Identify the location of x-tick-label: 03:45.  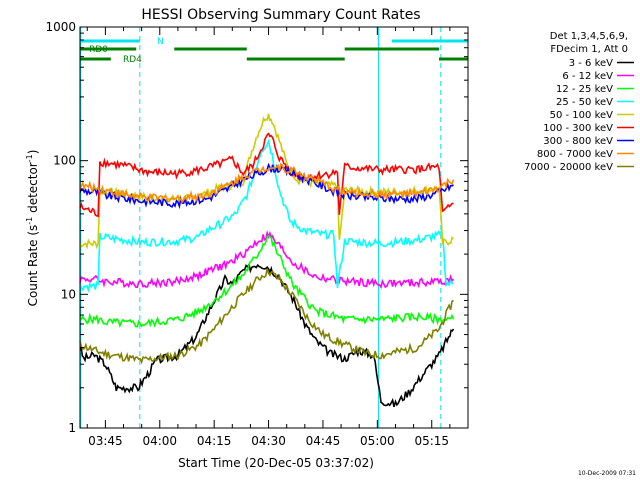
(105, 441).